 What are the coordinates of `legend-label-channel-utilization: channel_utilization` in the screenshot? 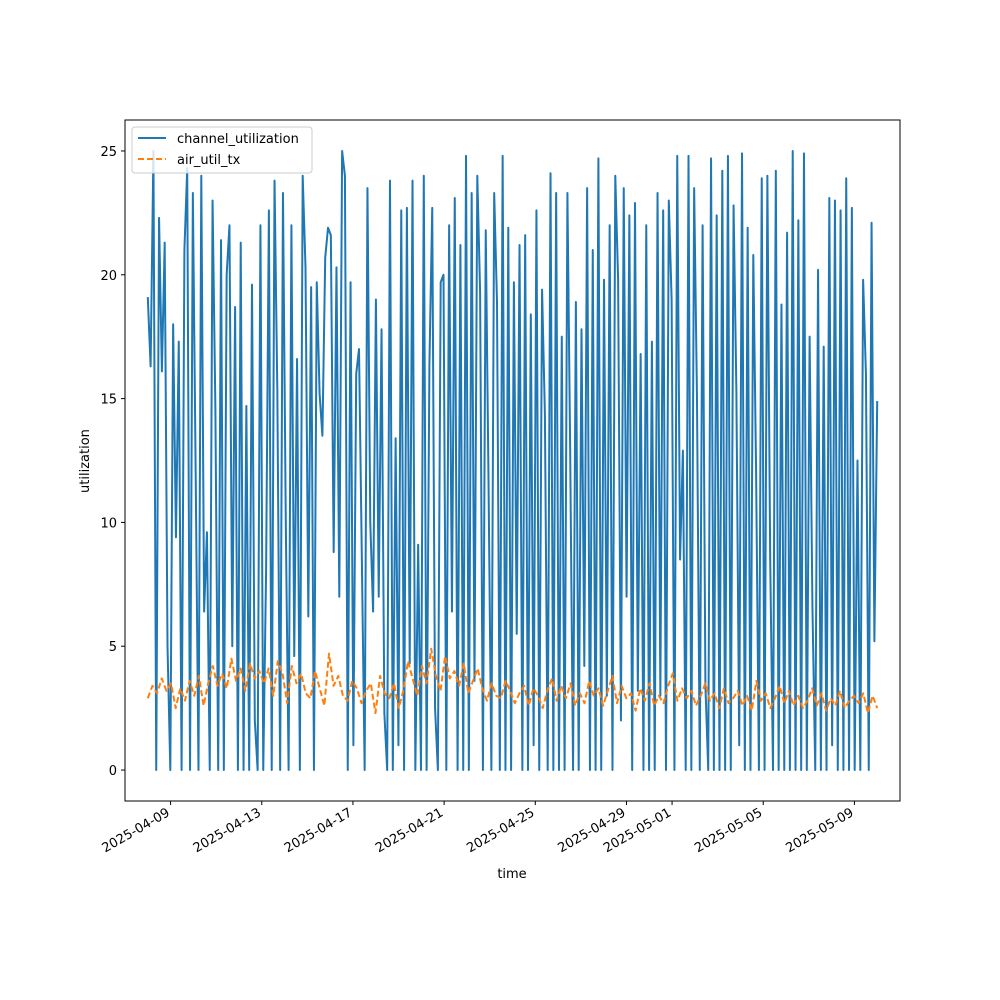 It's located at (238, 139).